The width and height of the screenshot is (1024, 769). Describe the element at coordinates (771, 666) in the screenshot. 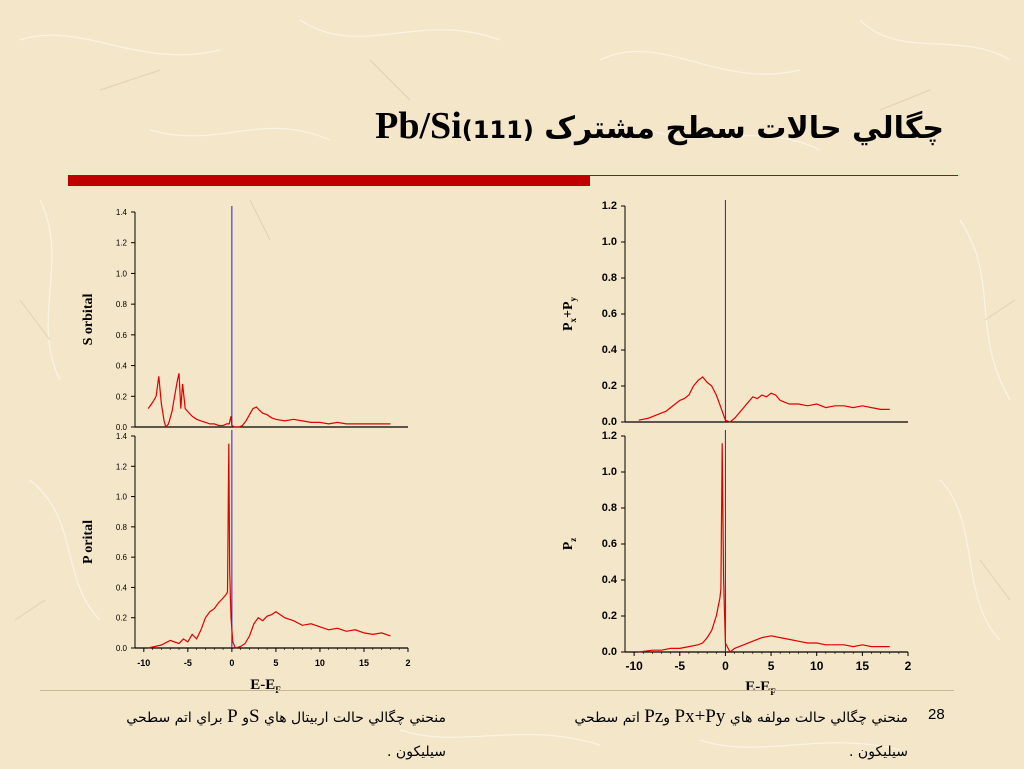

I see `chart4-x-tick-label: 5` at that location.